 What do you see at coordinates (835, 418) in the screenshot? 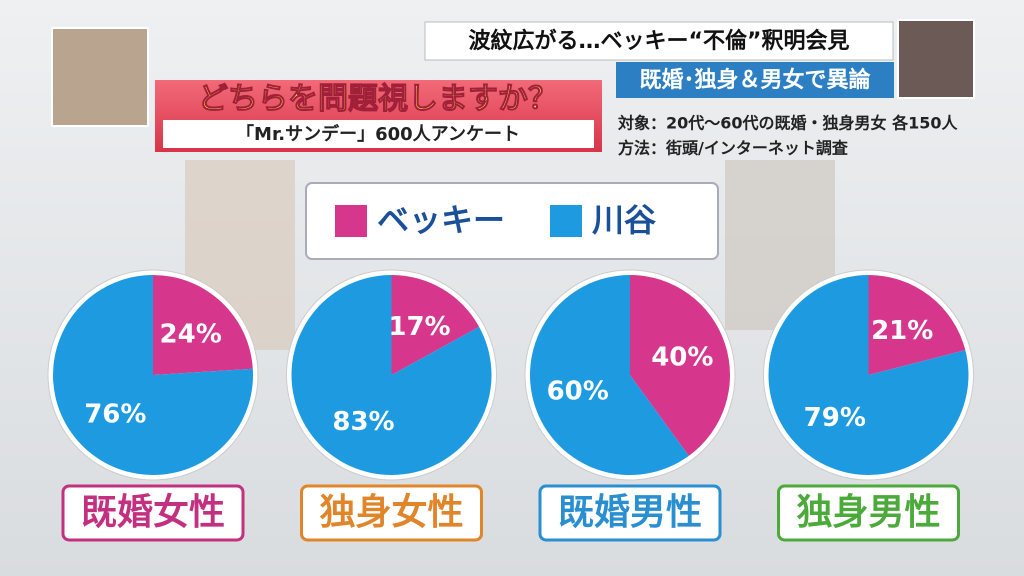
I see `value-label: 79%` at bounding box center [835, 418].